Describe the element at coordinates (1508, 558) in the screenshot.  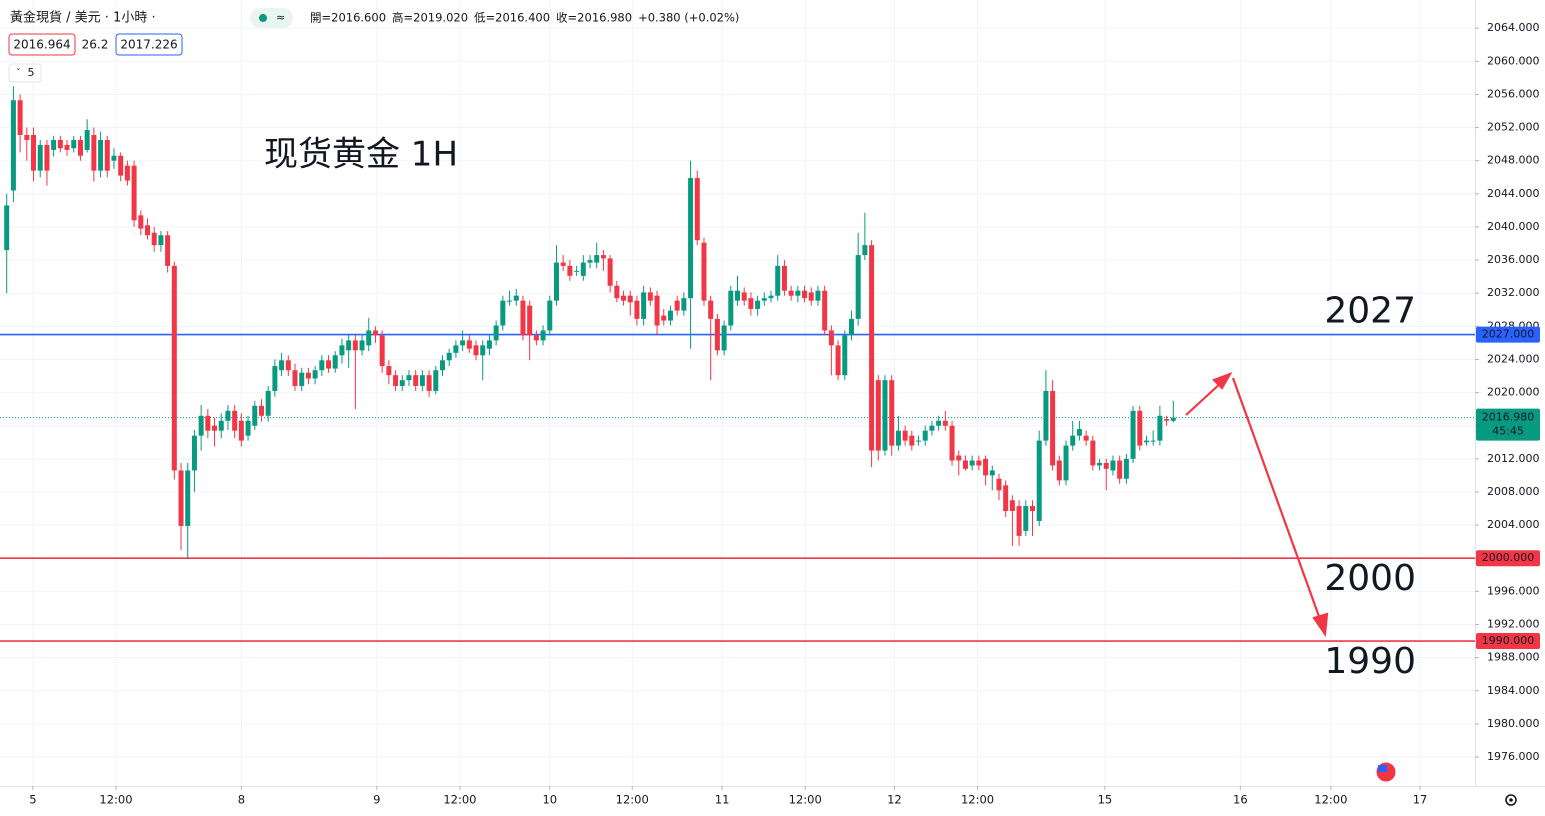
I see `level-badge` at that location.